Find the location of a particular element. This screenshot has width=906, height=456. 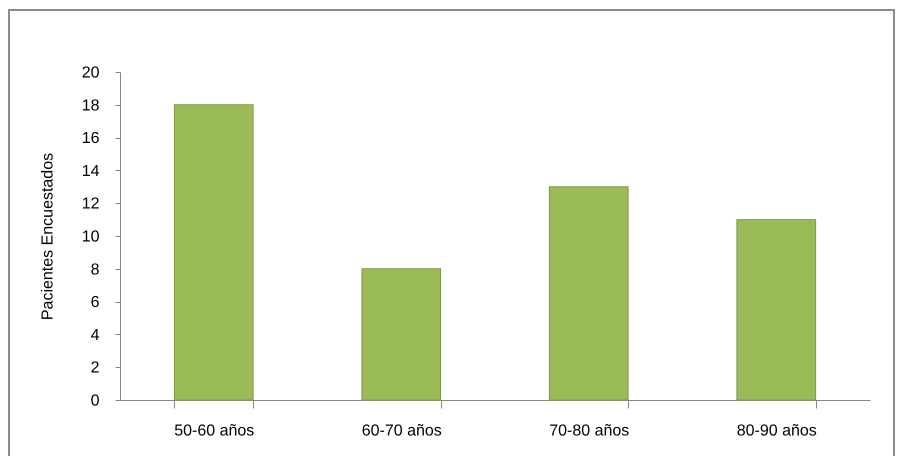

x-tick-label: 80-90 años is located at coordinates (776, 431).